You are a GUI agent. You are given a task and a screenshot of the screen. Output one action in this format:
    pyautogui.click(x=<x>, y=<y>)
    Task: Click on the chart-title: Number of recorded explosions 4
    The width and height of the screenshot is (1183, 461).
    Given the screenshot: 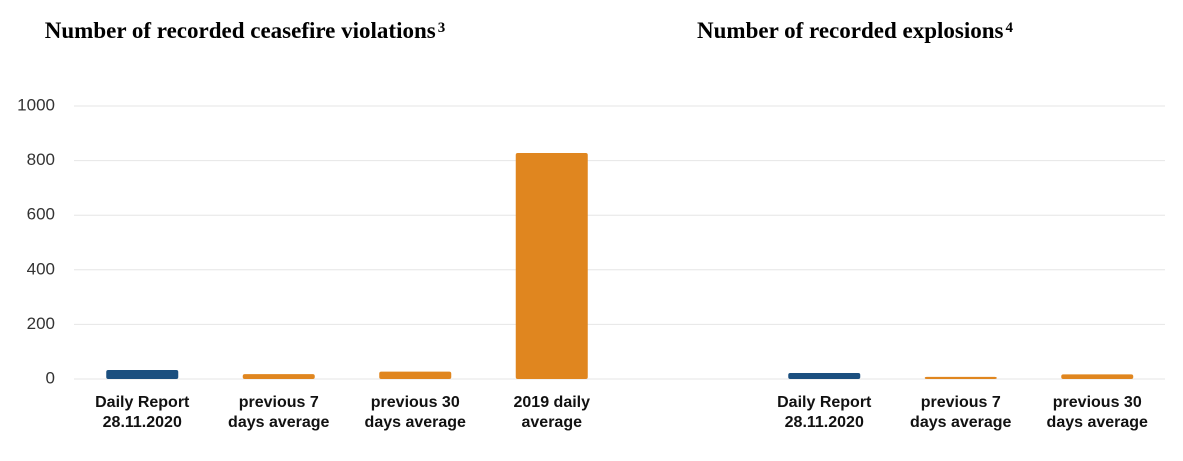 What is the action you would take?
    pyautogui.click(x=855, y=30)
    